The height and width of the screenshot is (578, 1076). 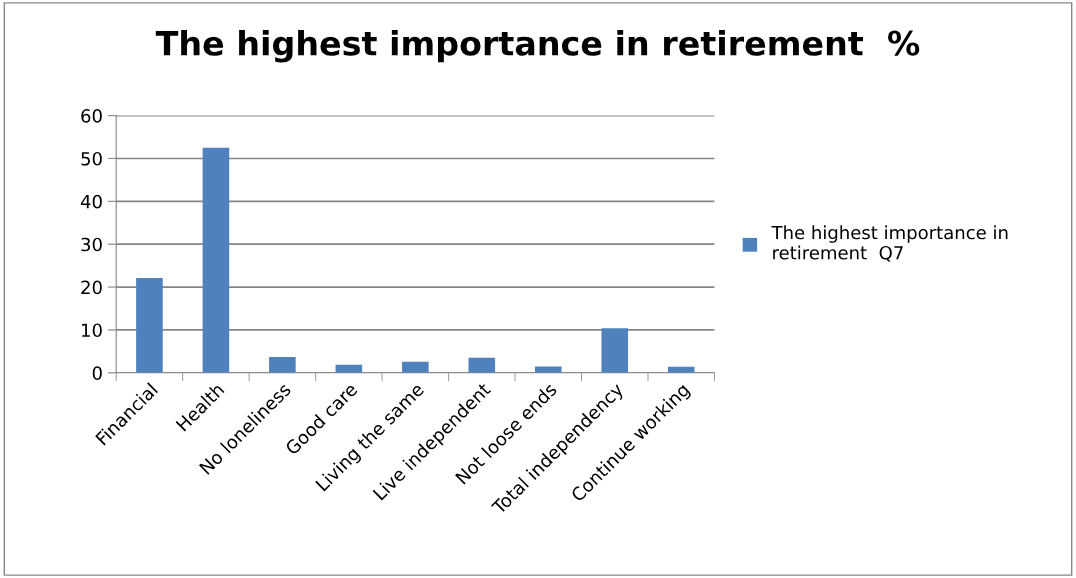 What do you see at coordinates (91, 287) in the screenshot?
I see `y-tick-label: 20` at bounding box center [91, 287].